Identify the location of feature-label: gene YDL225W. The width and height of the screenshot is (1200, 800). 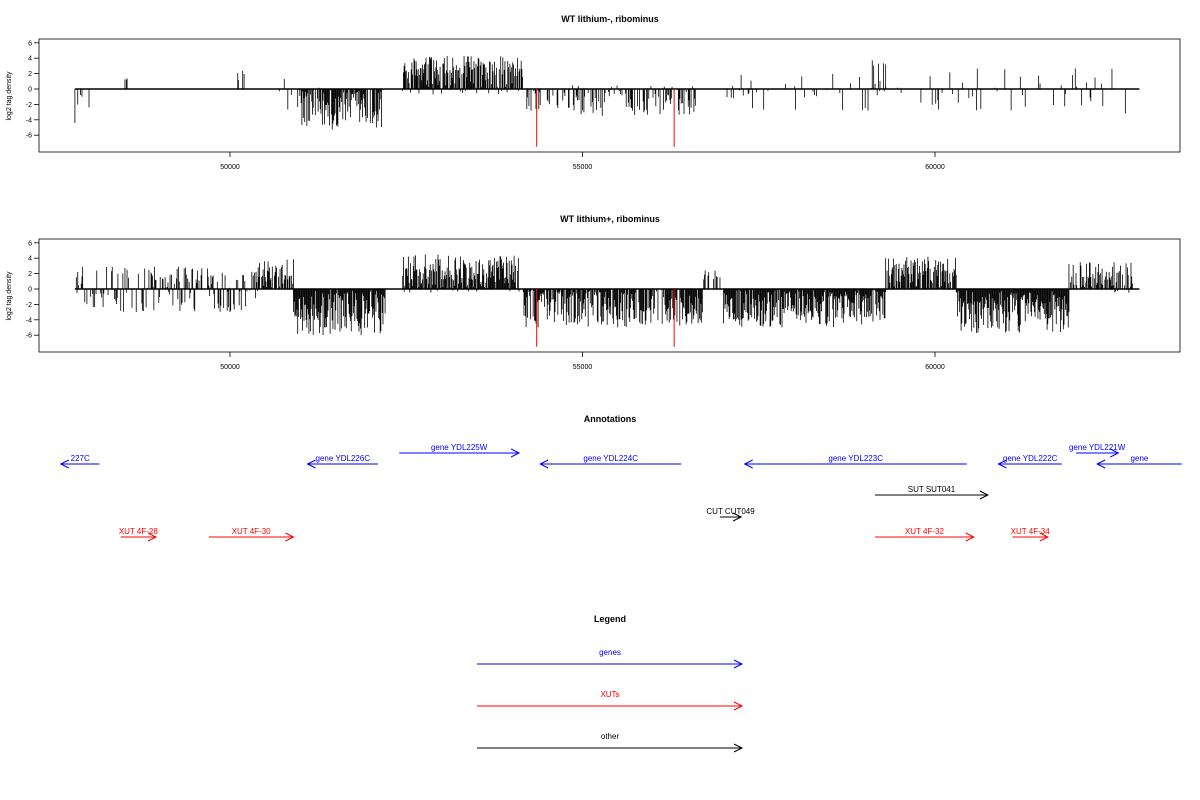
(459, 447).